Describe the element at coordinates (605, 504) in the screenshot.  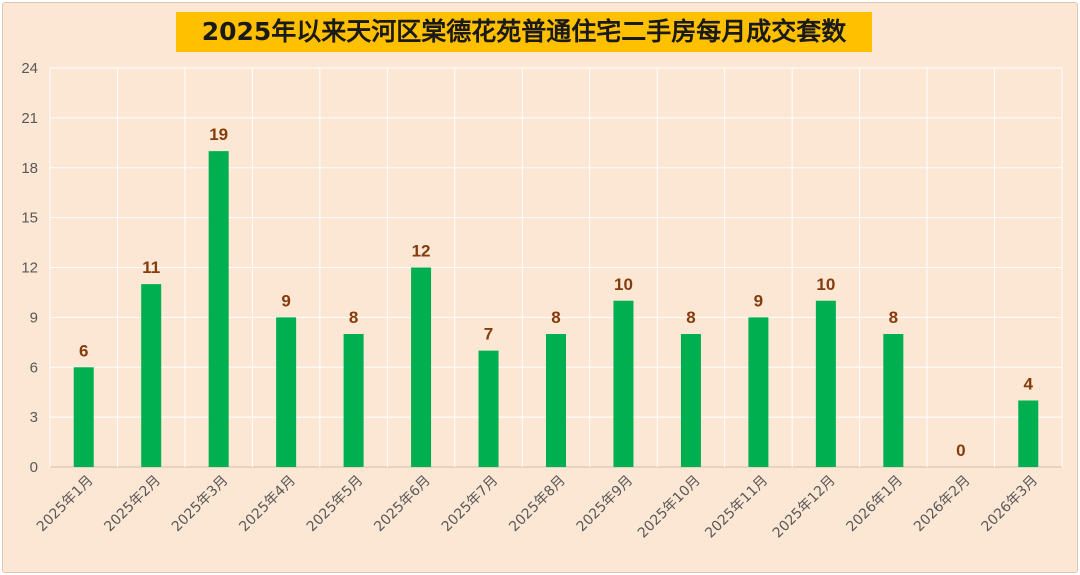
I see `x-tick-label: 2025年9月` at that location.